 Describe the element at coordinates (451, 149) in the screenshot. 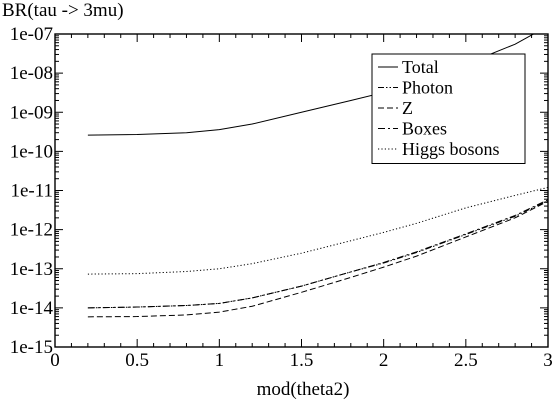

I see `legend-label: Higgs bosons` at that location.